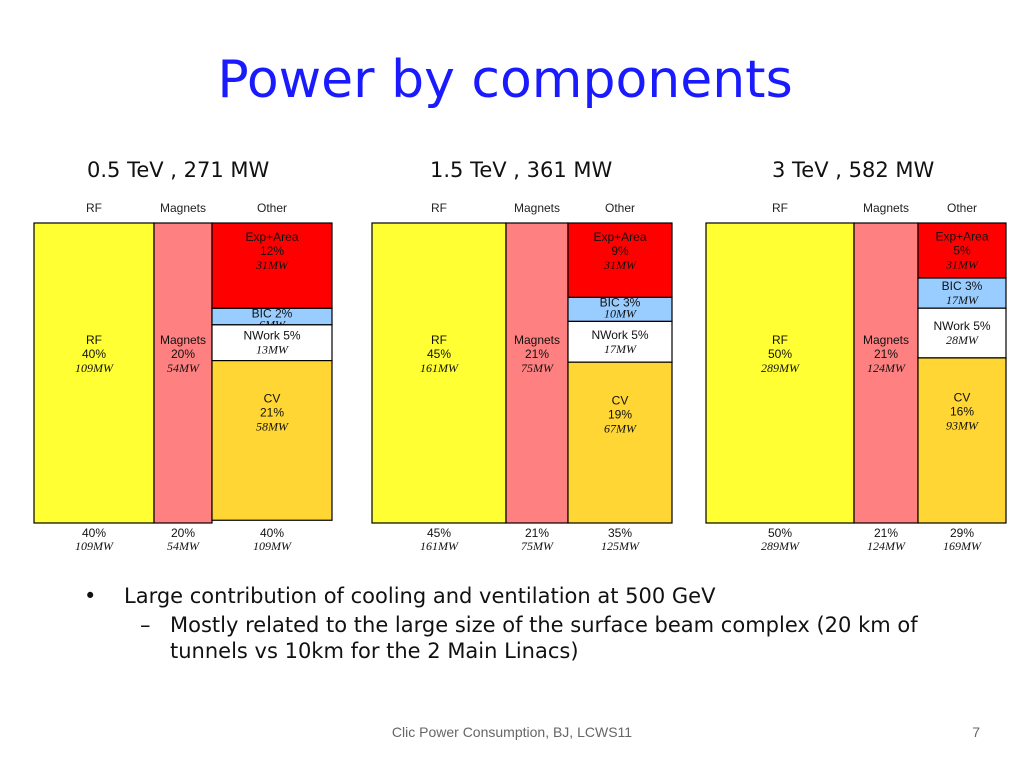  Describe the element at coordinates (620, 546) in the screenshot. I see `column-total-mw: 125MW` at that location.